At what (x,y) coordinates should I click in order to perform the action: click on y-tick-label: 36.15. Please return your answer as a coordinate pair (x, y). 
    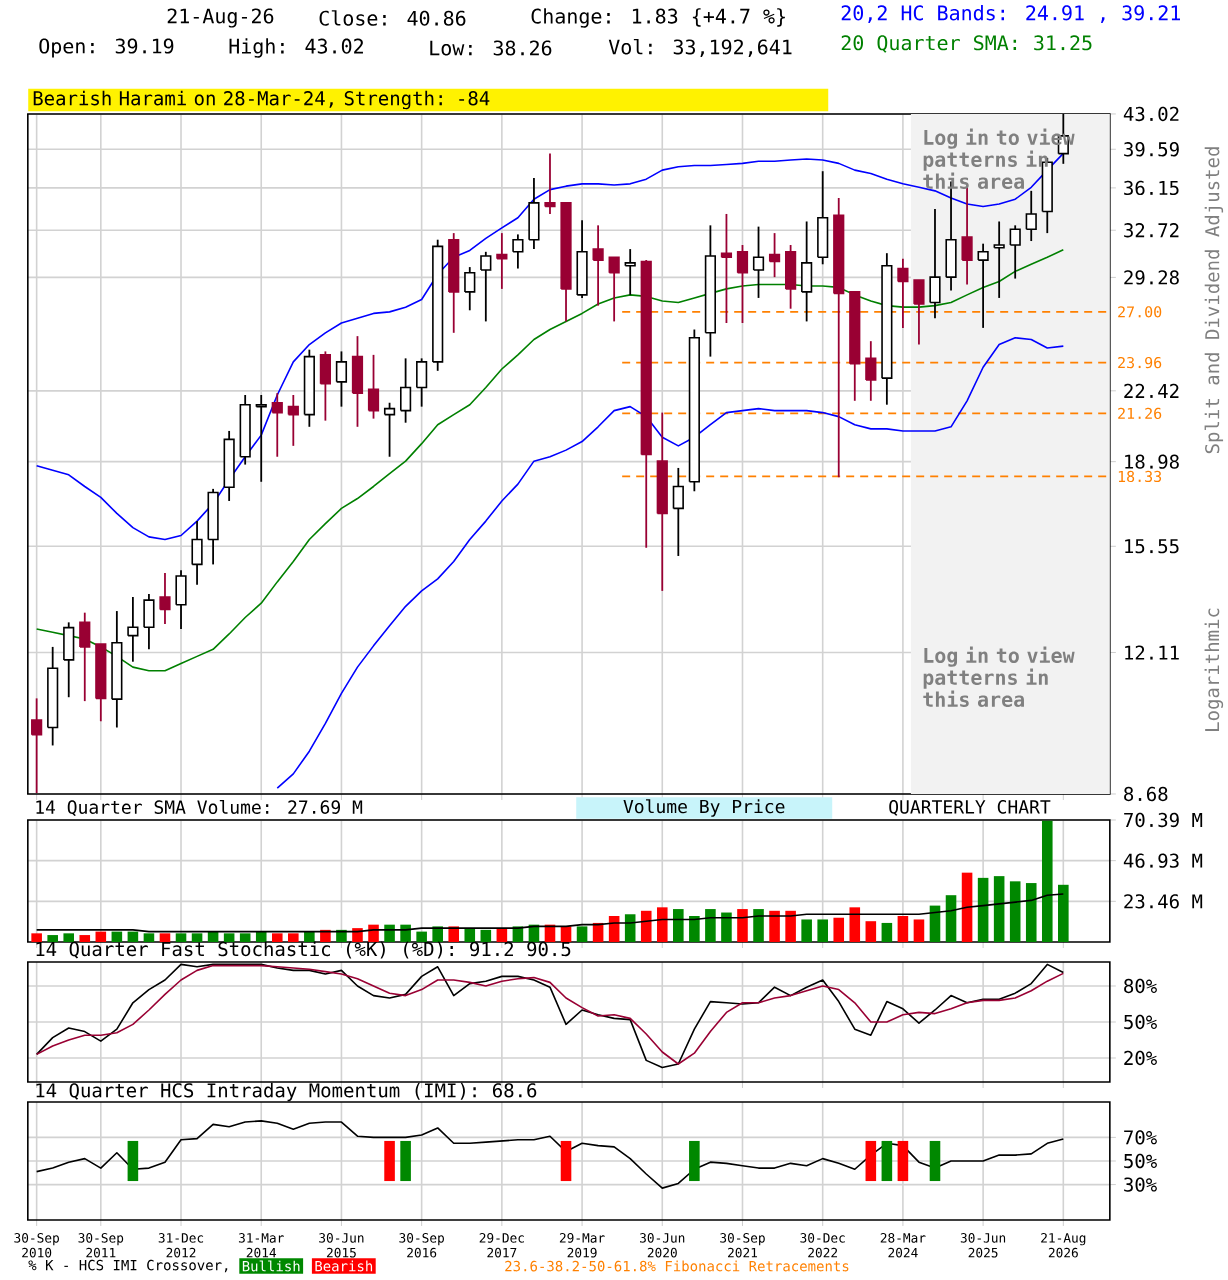
    Looking at the image, I should click on (1151, 188).